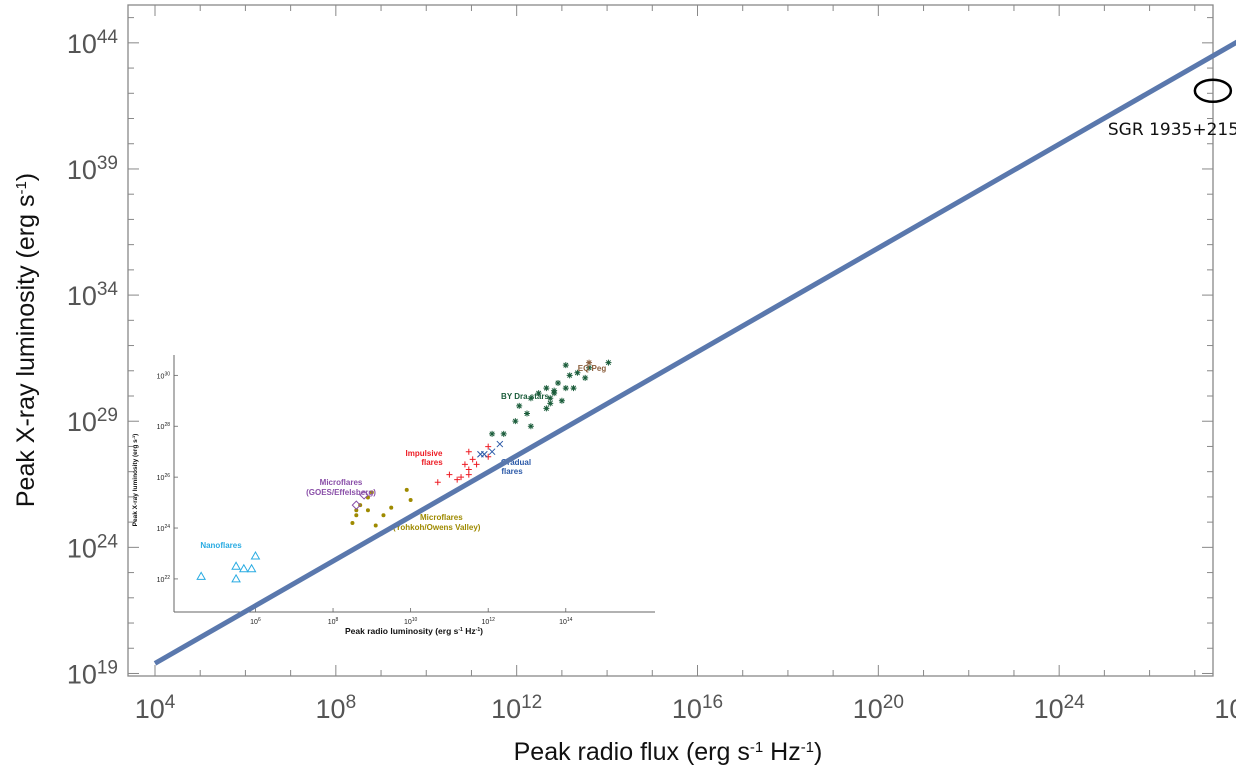 This screenshot has width=1236, height=772. What do you see at coordinates (92, 168) in the screenshot?
I see `main-y-tick-label: 1039` at bounding box center [92, 168].